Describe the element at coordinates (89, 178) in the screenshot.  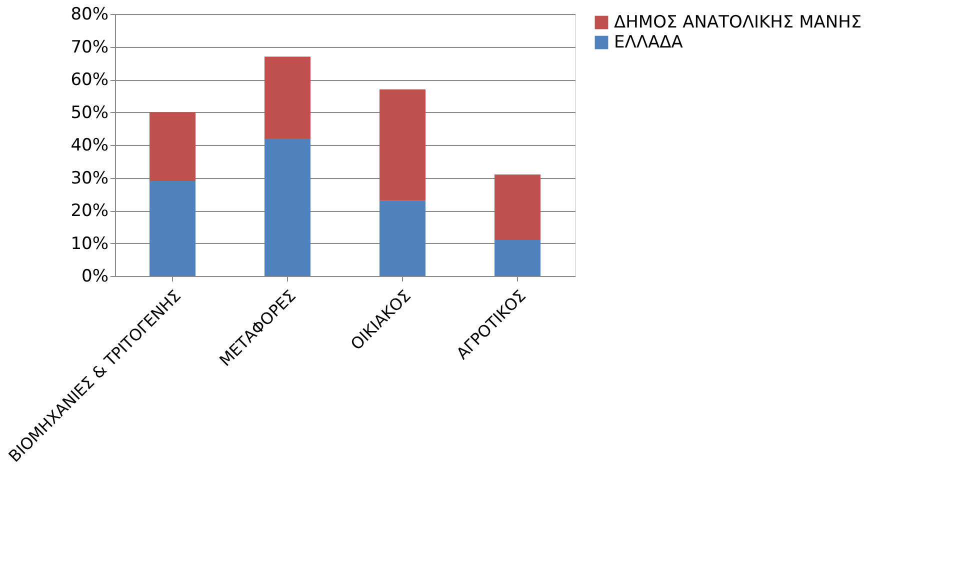
I see `y-tick-label: 30%` at that location.